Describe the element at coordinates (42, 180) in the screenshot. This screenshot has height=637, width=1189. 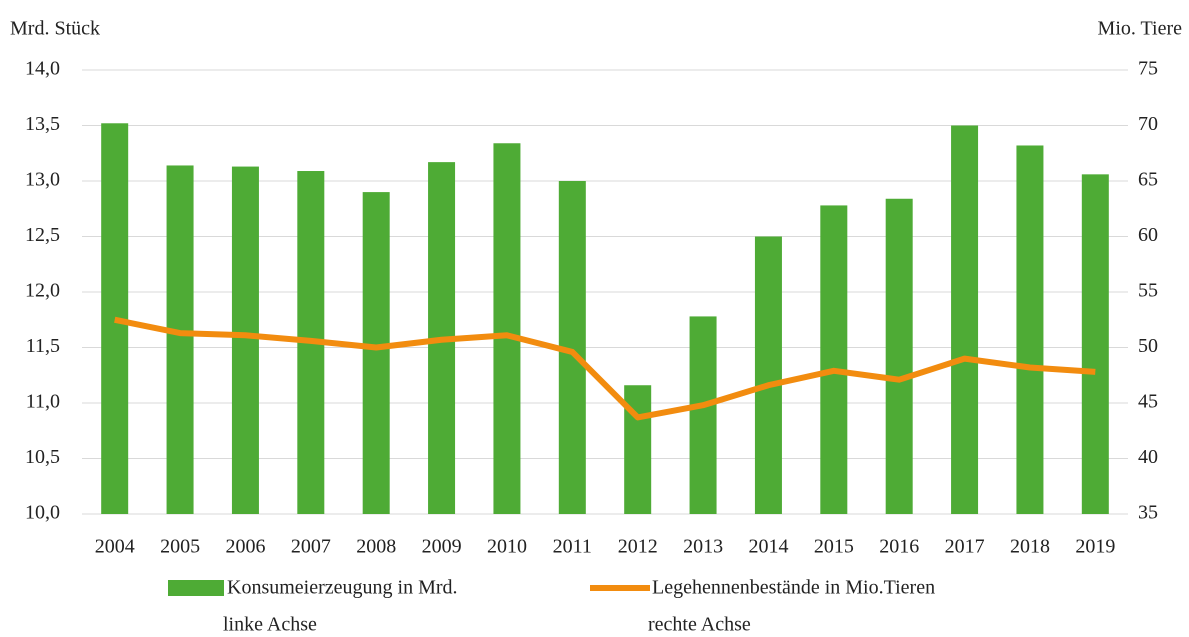
I see `y-tick-label: 13,0` at that location.